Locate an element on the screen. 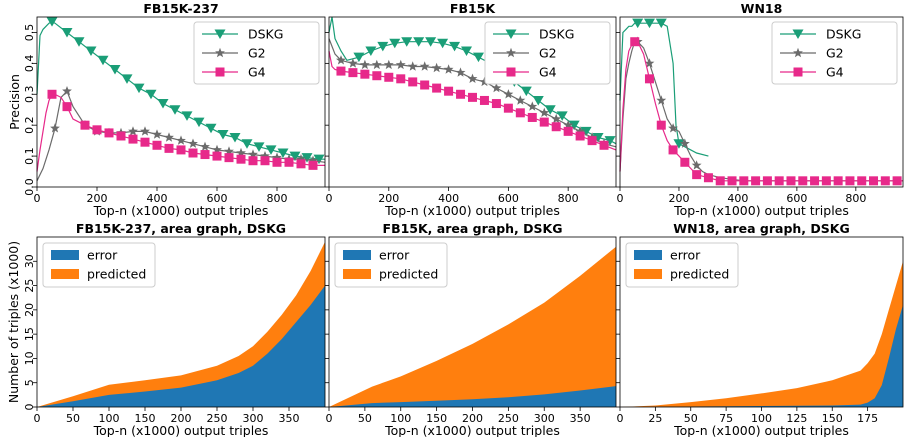 Image resolution: width=904 pixels, height=437 pixels. y-tick-label: 0.4 is located at coordinates (29, 63).